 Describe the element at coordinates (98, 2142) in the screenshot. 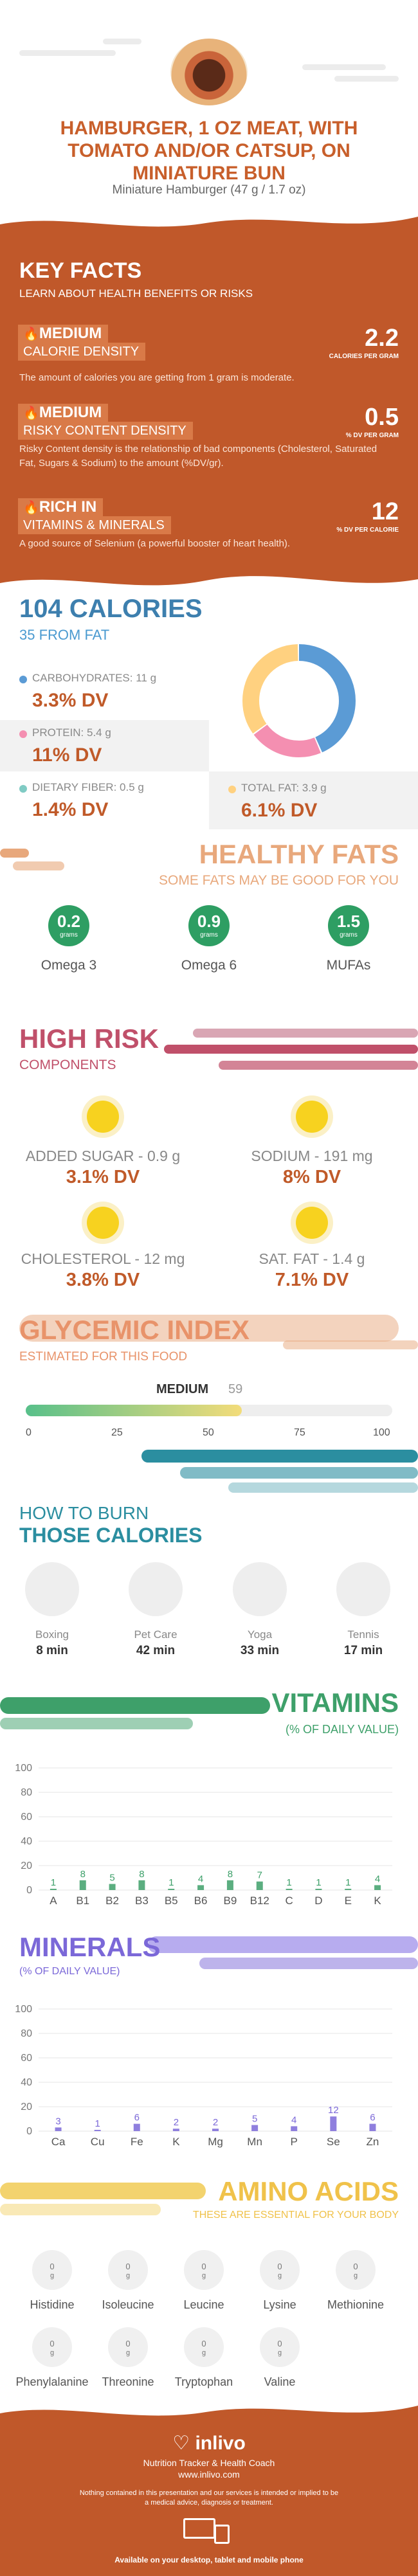

I see `mineral-category-label: Cu` at that location.